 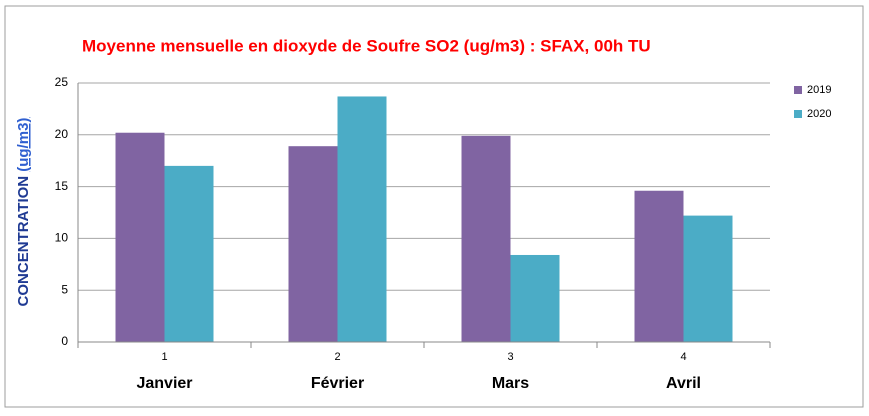 I want to click on y-tick-label: 20, so click(x=62, y=134).